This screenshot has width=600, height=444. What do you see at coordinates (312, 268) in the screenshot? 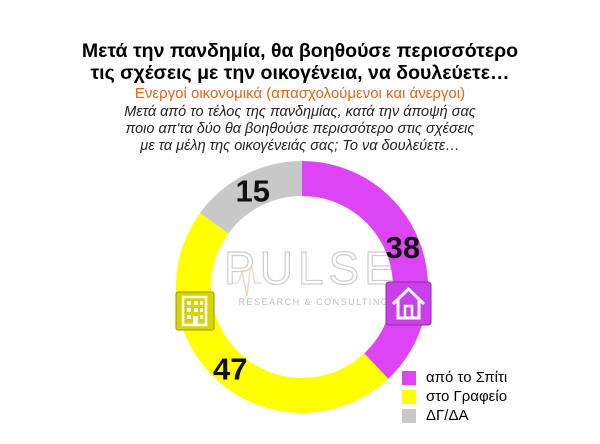
I see `watermark-brand: PULSE` at bounding box center [312, 268].